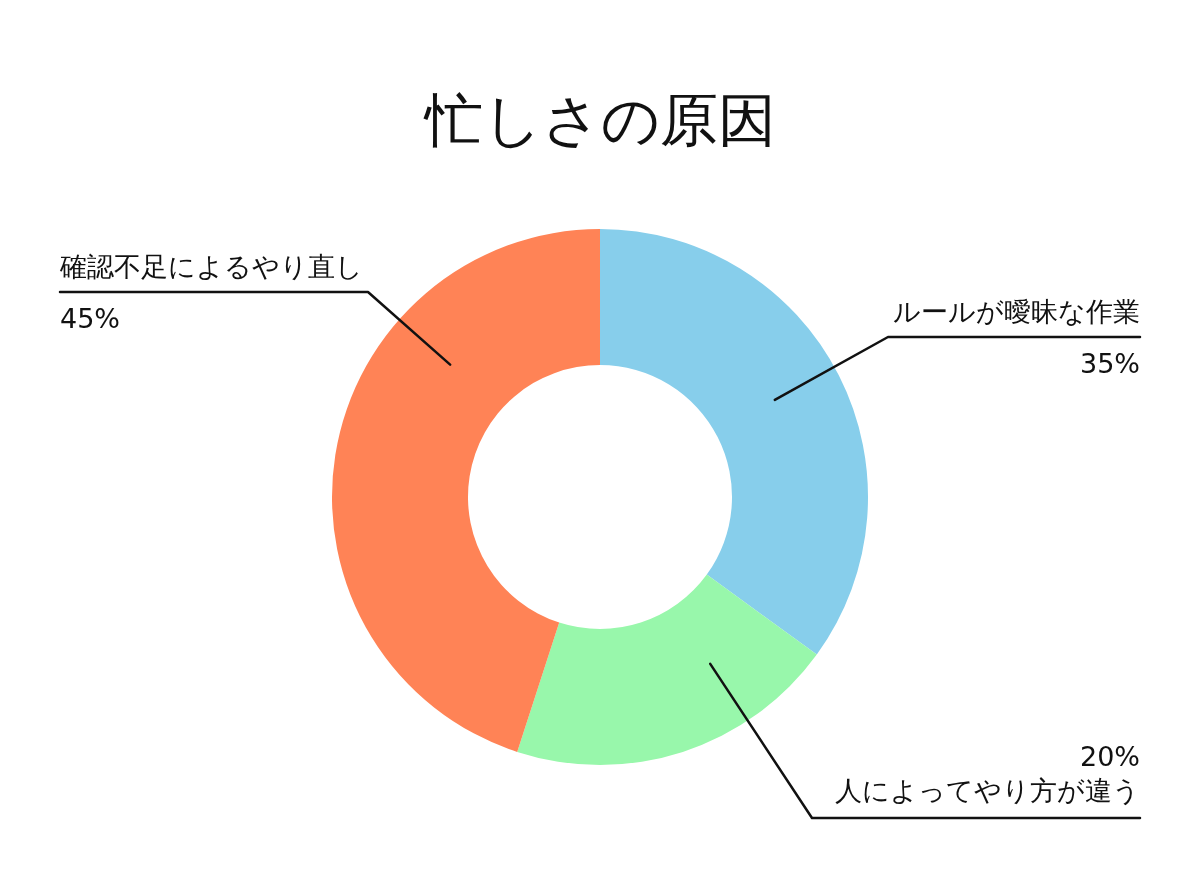 The width and height of the screenshot is (1200, 896). I want to click on title: 忙しさの原因, so click(600, 120).